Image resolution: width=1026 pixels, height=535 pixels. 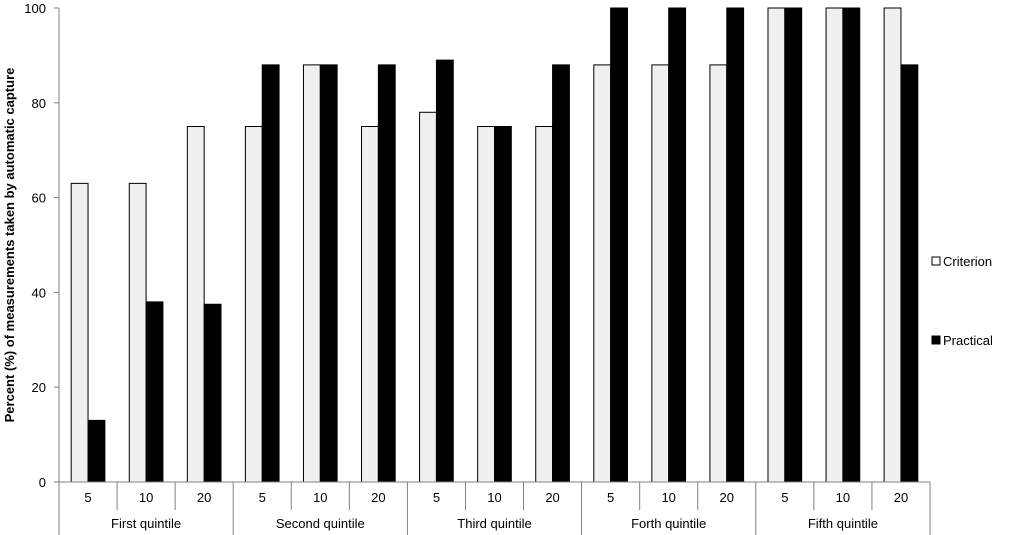 What do you see at coordinates (39, 387) in the screenshot?
I see `y-tick-label: 20` at bounding box center [39, 387].